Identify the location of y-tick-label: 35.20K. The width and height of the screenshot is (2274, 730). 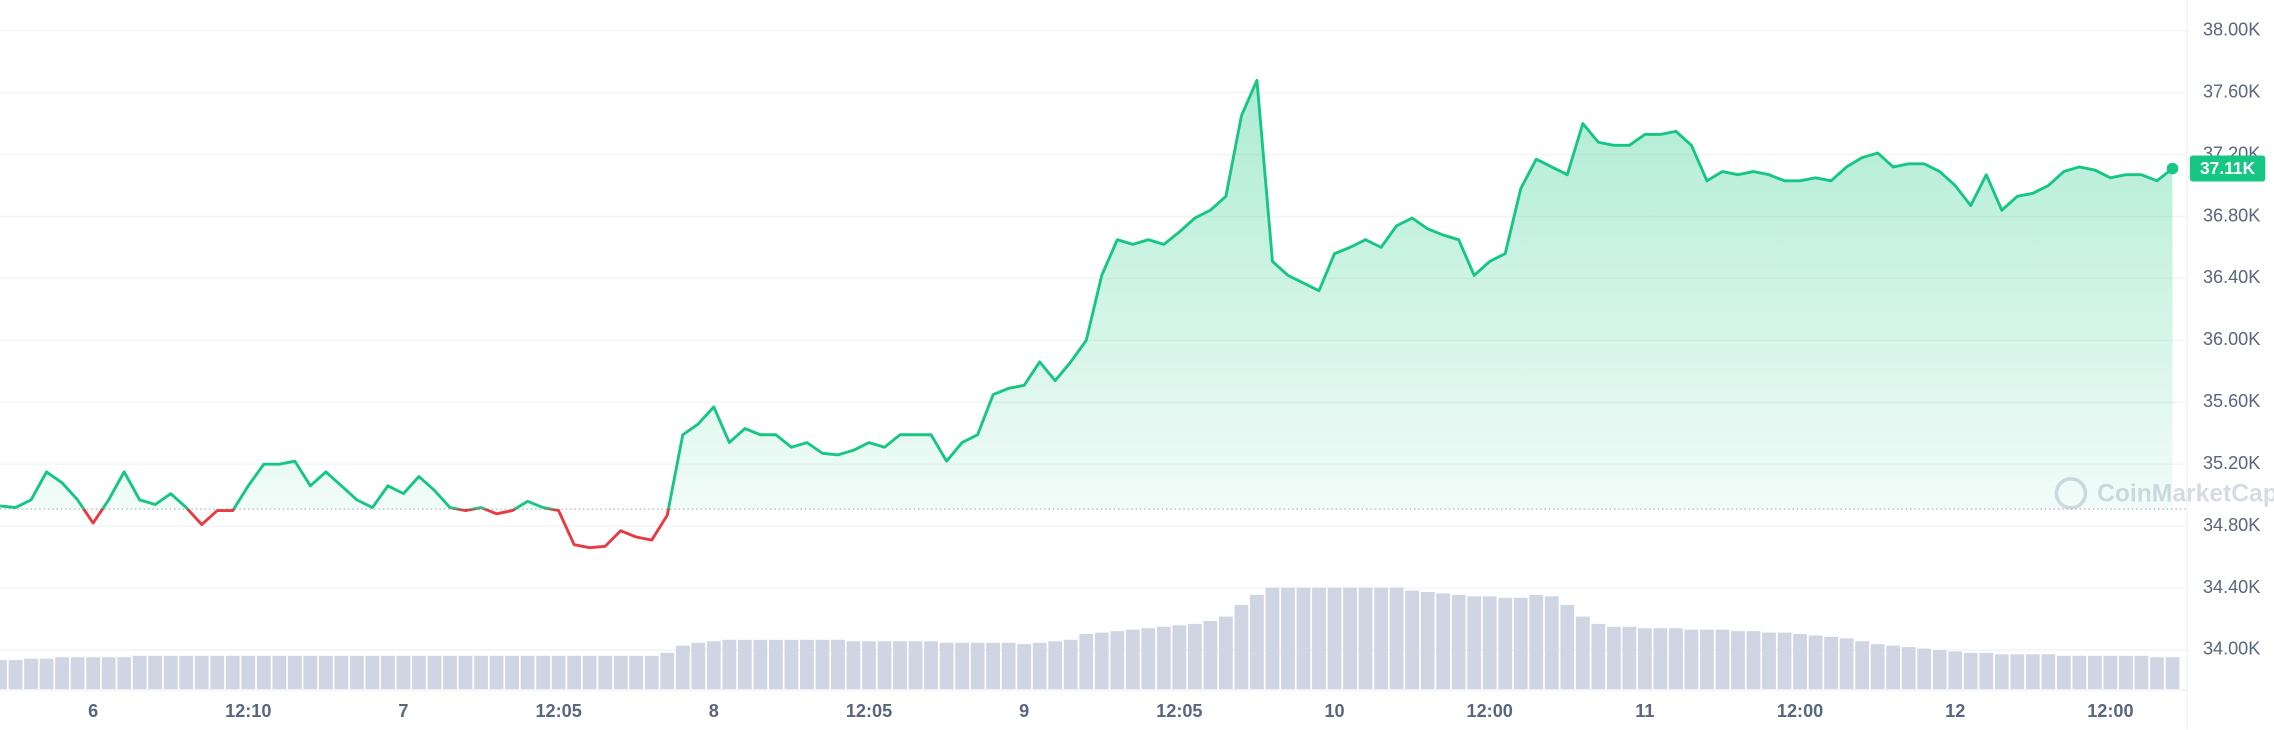
(2231, 463).